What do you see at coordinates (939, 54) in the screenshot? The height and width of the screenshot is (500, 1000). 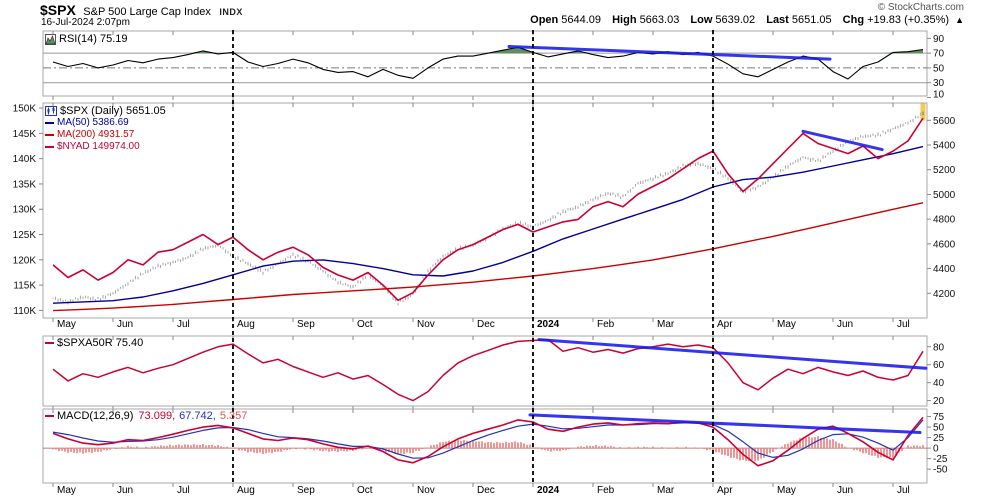 I see `axis-tick-label: 70` at bounding box center [939, 54].